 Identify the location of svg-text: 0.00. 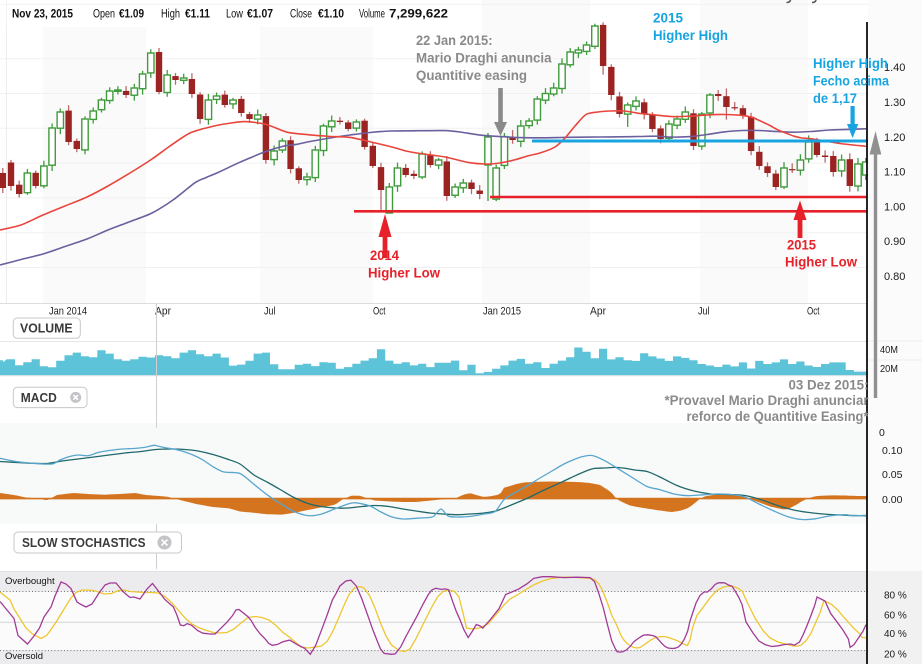
(892, 500).